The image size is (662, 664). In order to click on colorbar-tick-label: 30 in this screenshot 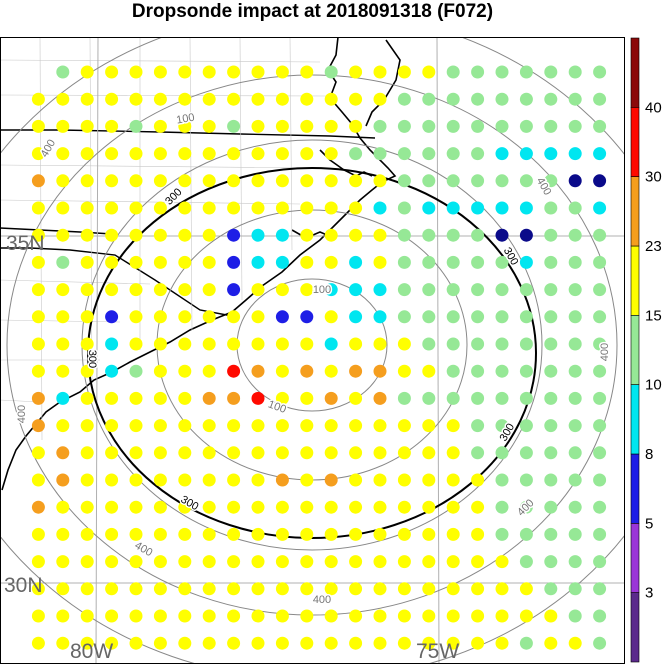, I will do `click(653, 177)`.